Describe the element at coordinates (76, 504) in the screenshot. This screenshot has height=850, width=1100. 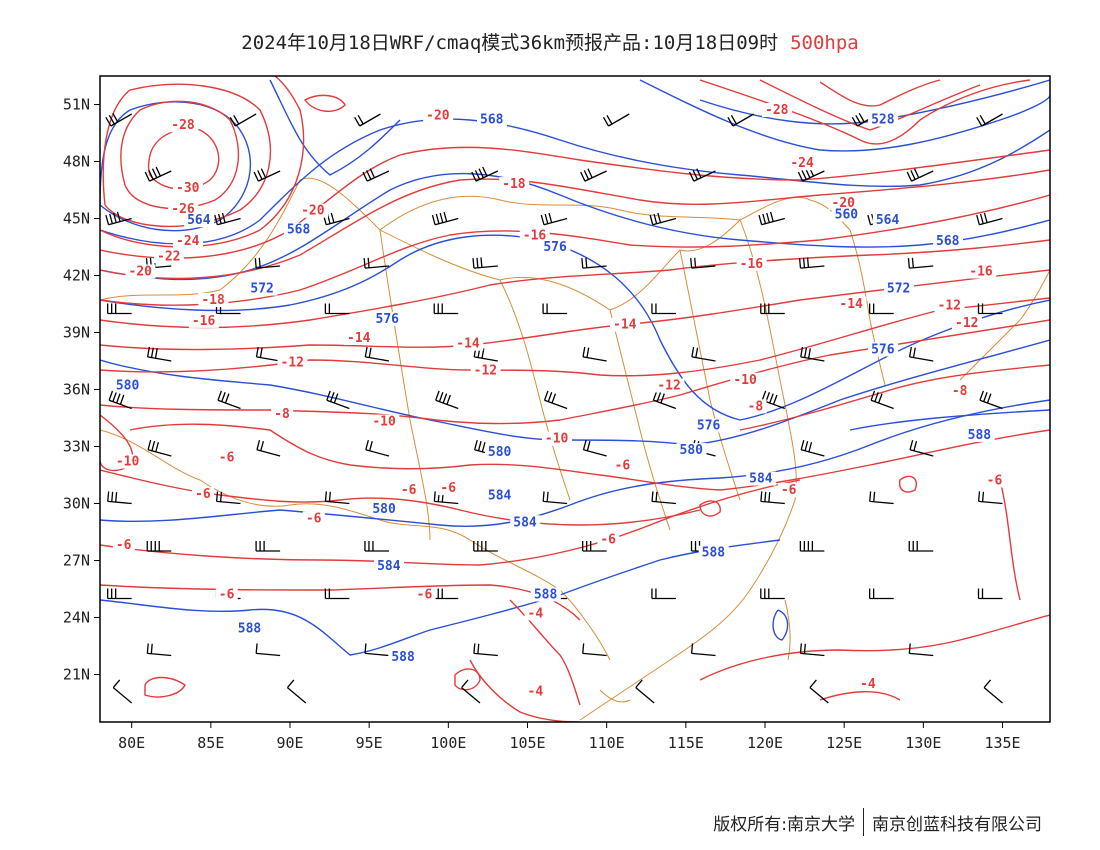
I see `lat-tick-label: 30N` at that location.